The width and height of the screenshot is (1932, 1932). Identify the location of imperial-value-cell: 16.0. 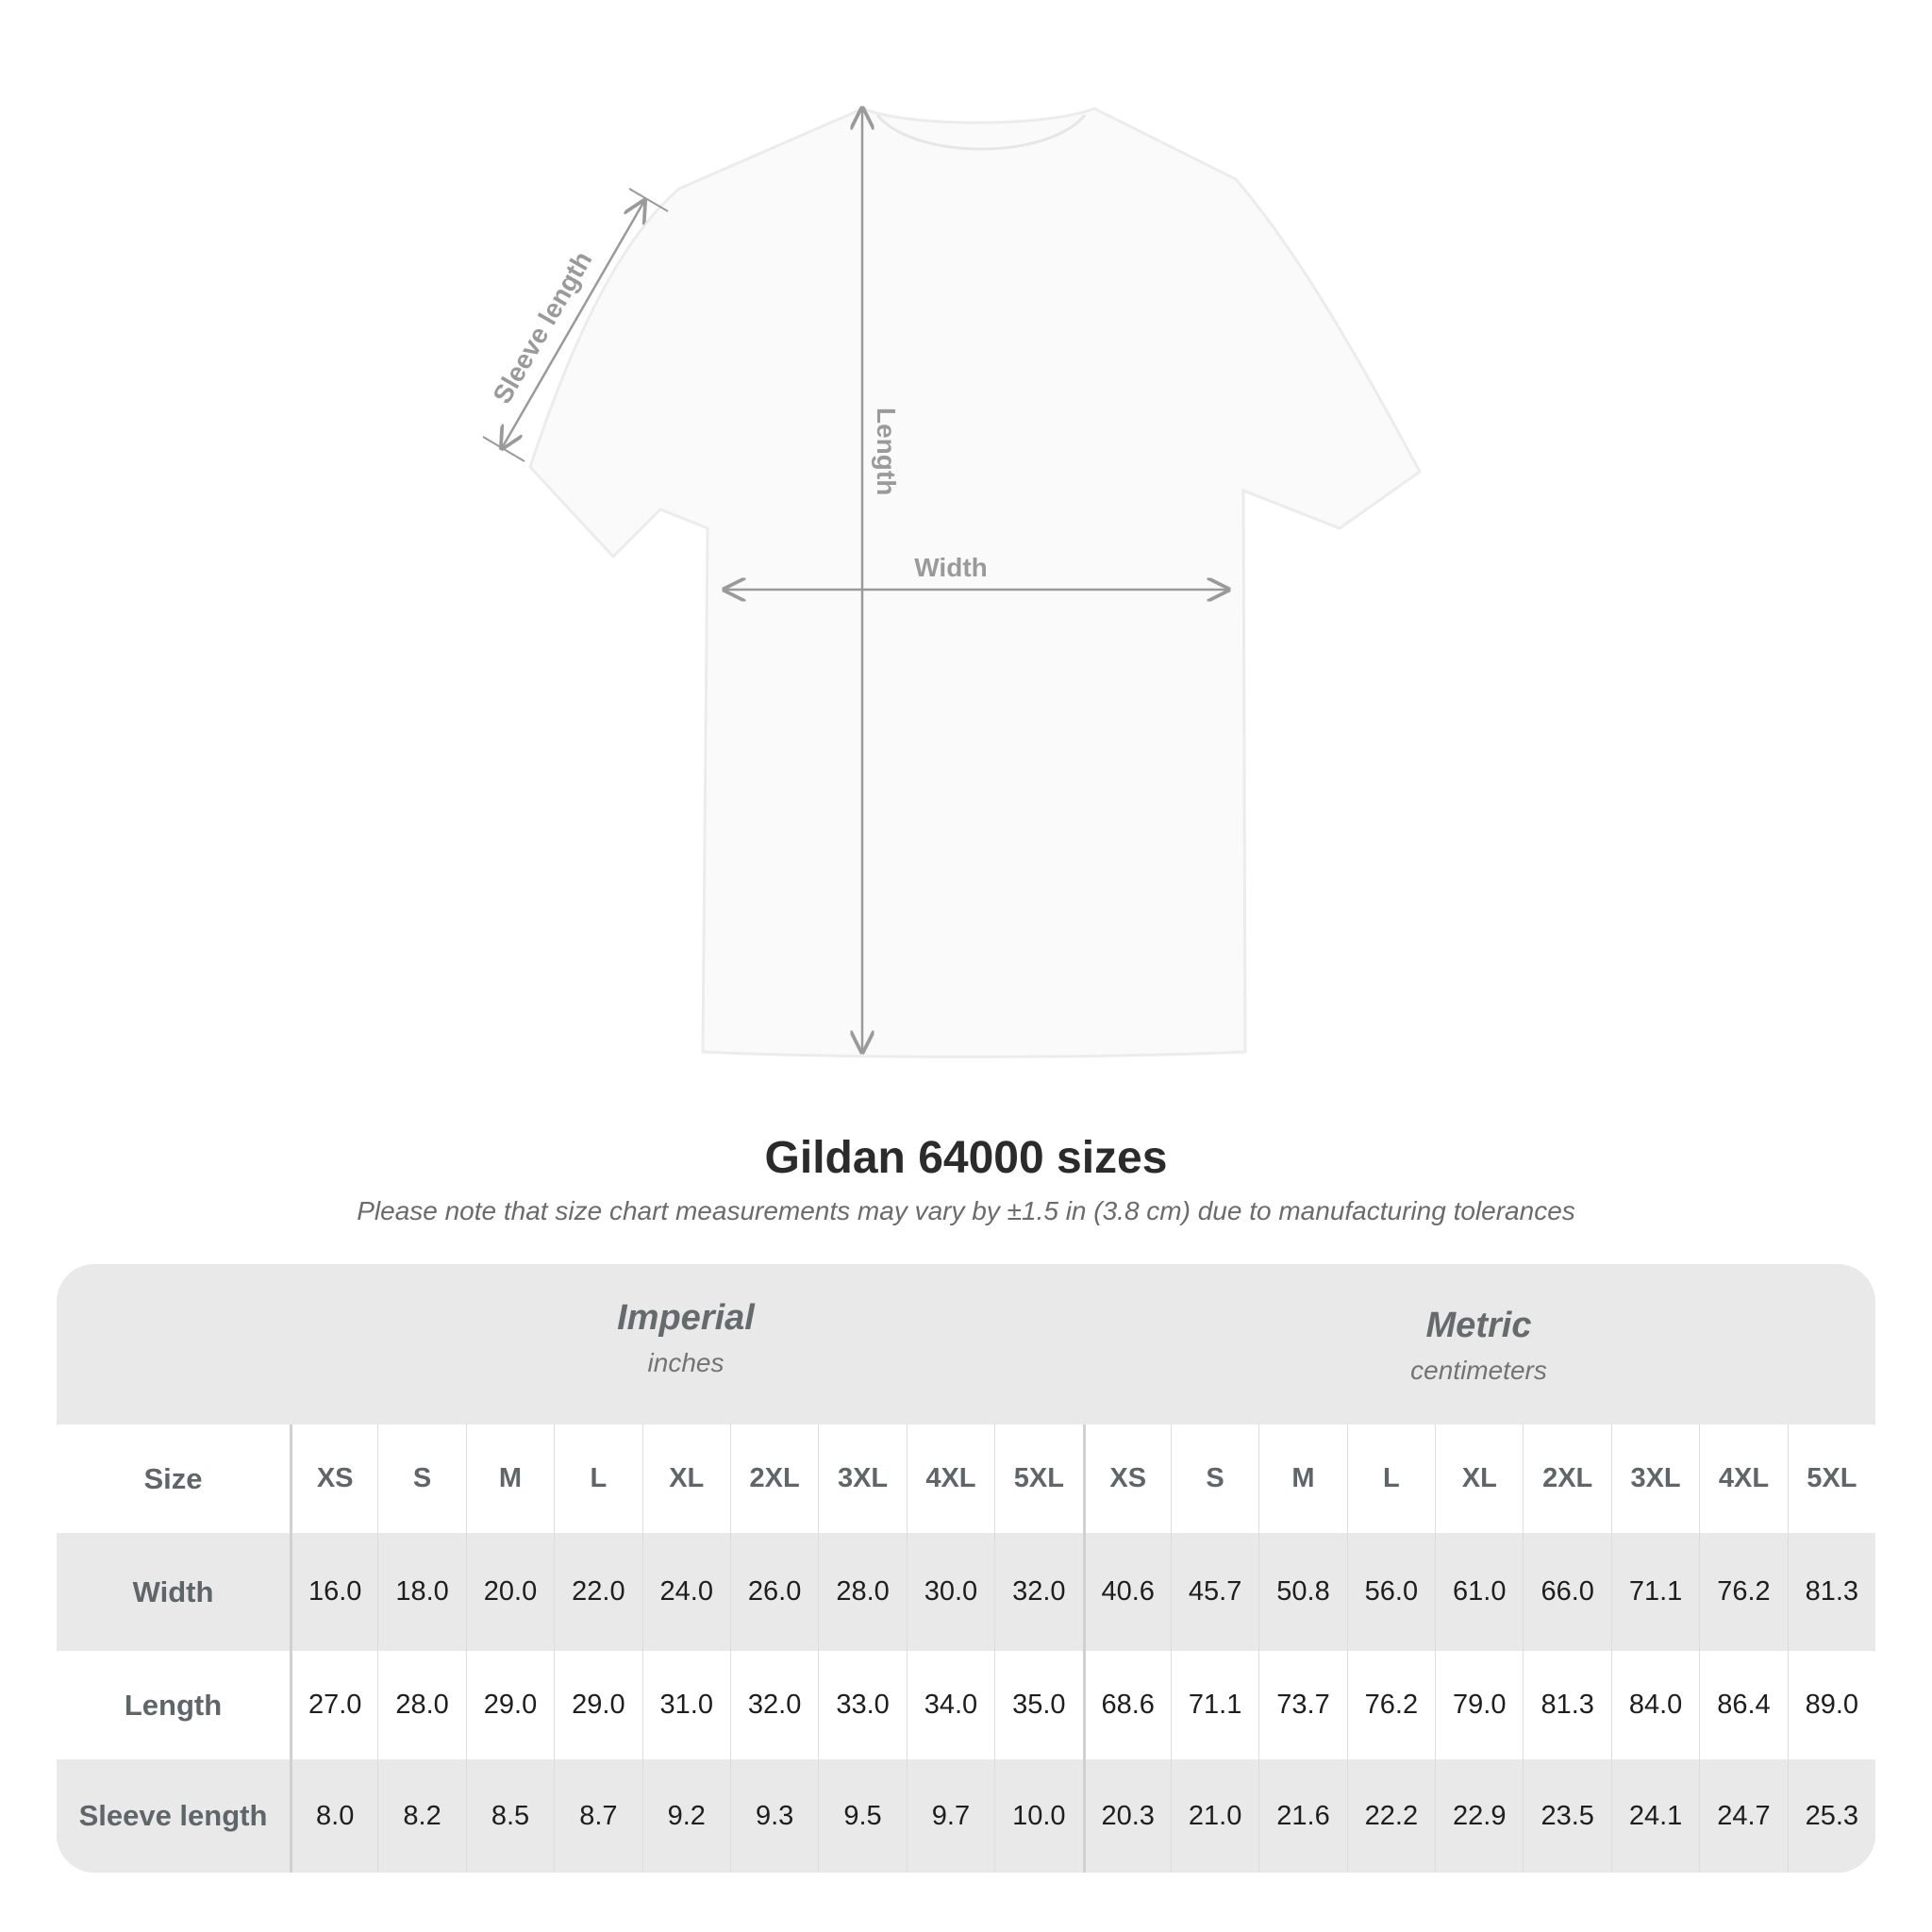
(334, 1592).